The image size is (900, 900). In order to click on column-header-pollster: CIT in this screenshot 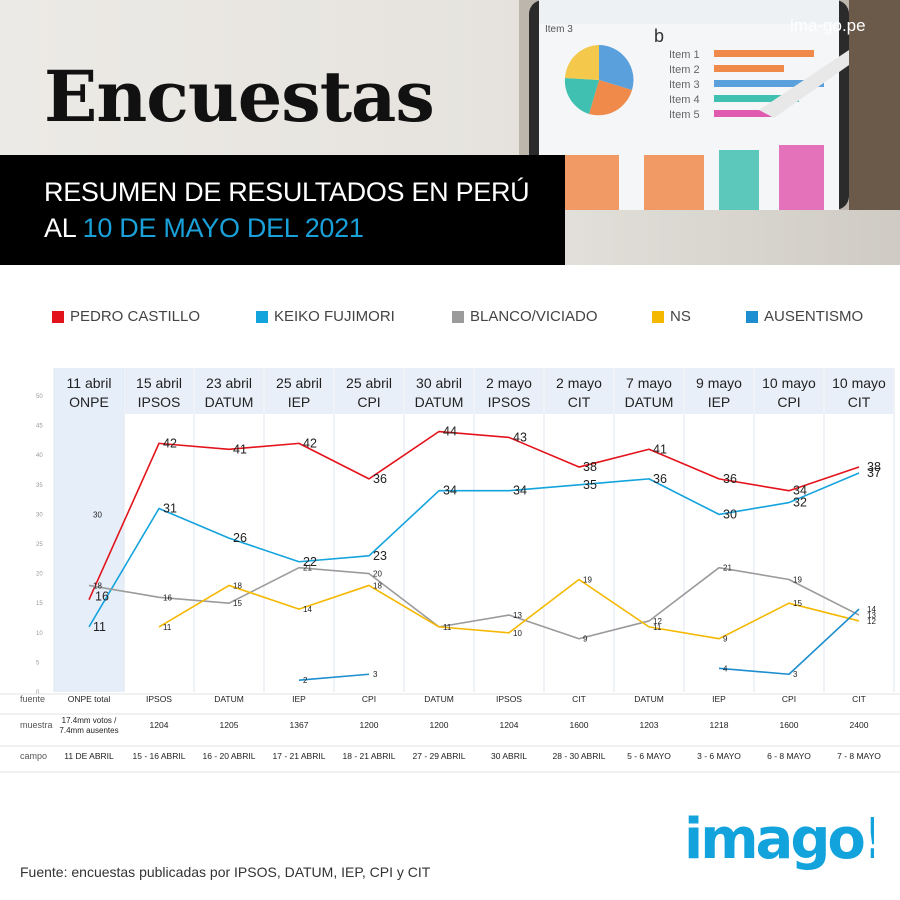, I will do `click(859, 402)`.